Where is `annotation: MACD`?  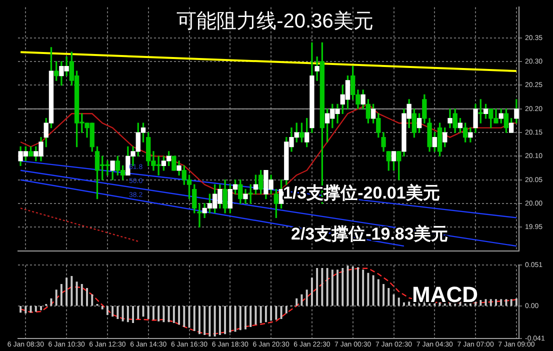 annotation: MACD is located at coordinates (445, 295).